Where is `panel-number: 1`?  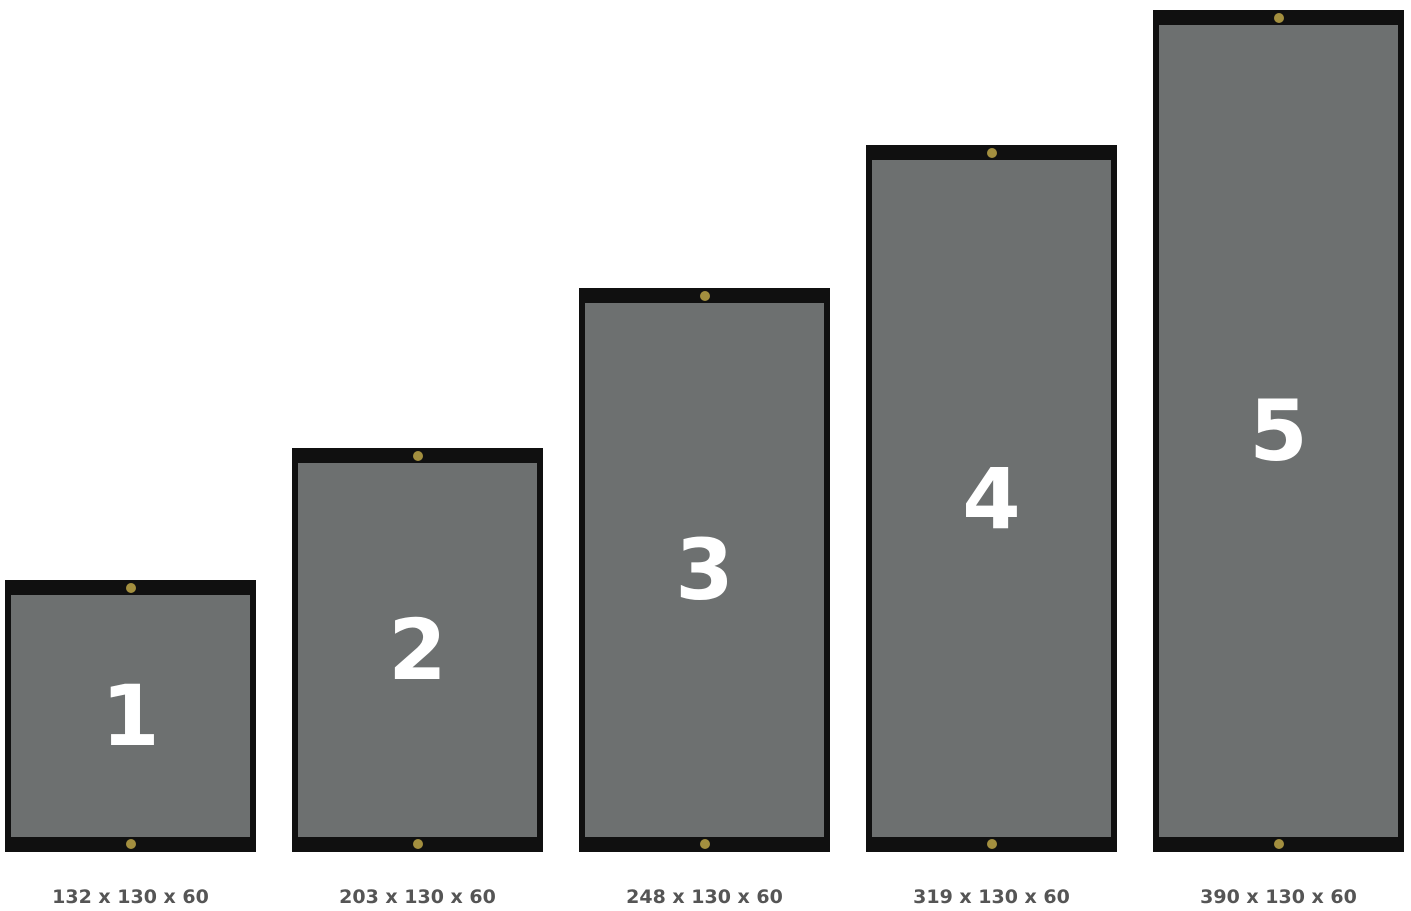 panel-number: 1 is located at coordinates (130, 716).